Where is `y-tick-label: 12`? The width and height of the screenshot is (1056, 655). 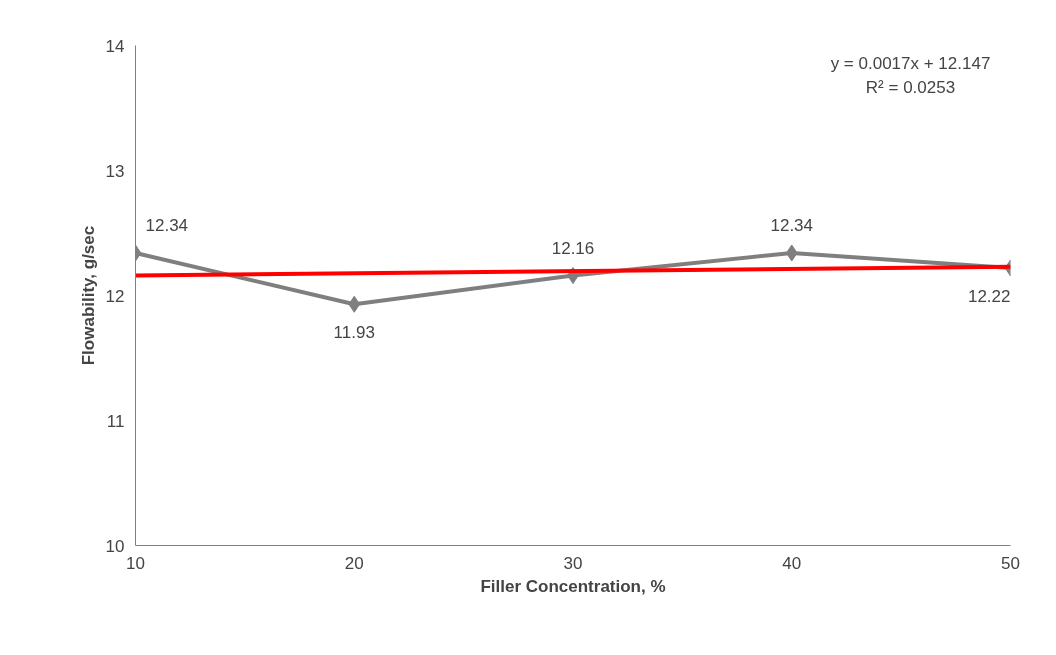 y-tick-label: 12 is located at coordinates (115, 296).